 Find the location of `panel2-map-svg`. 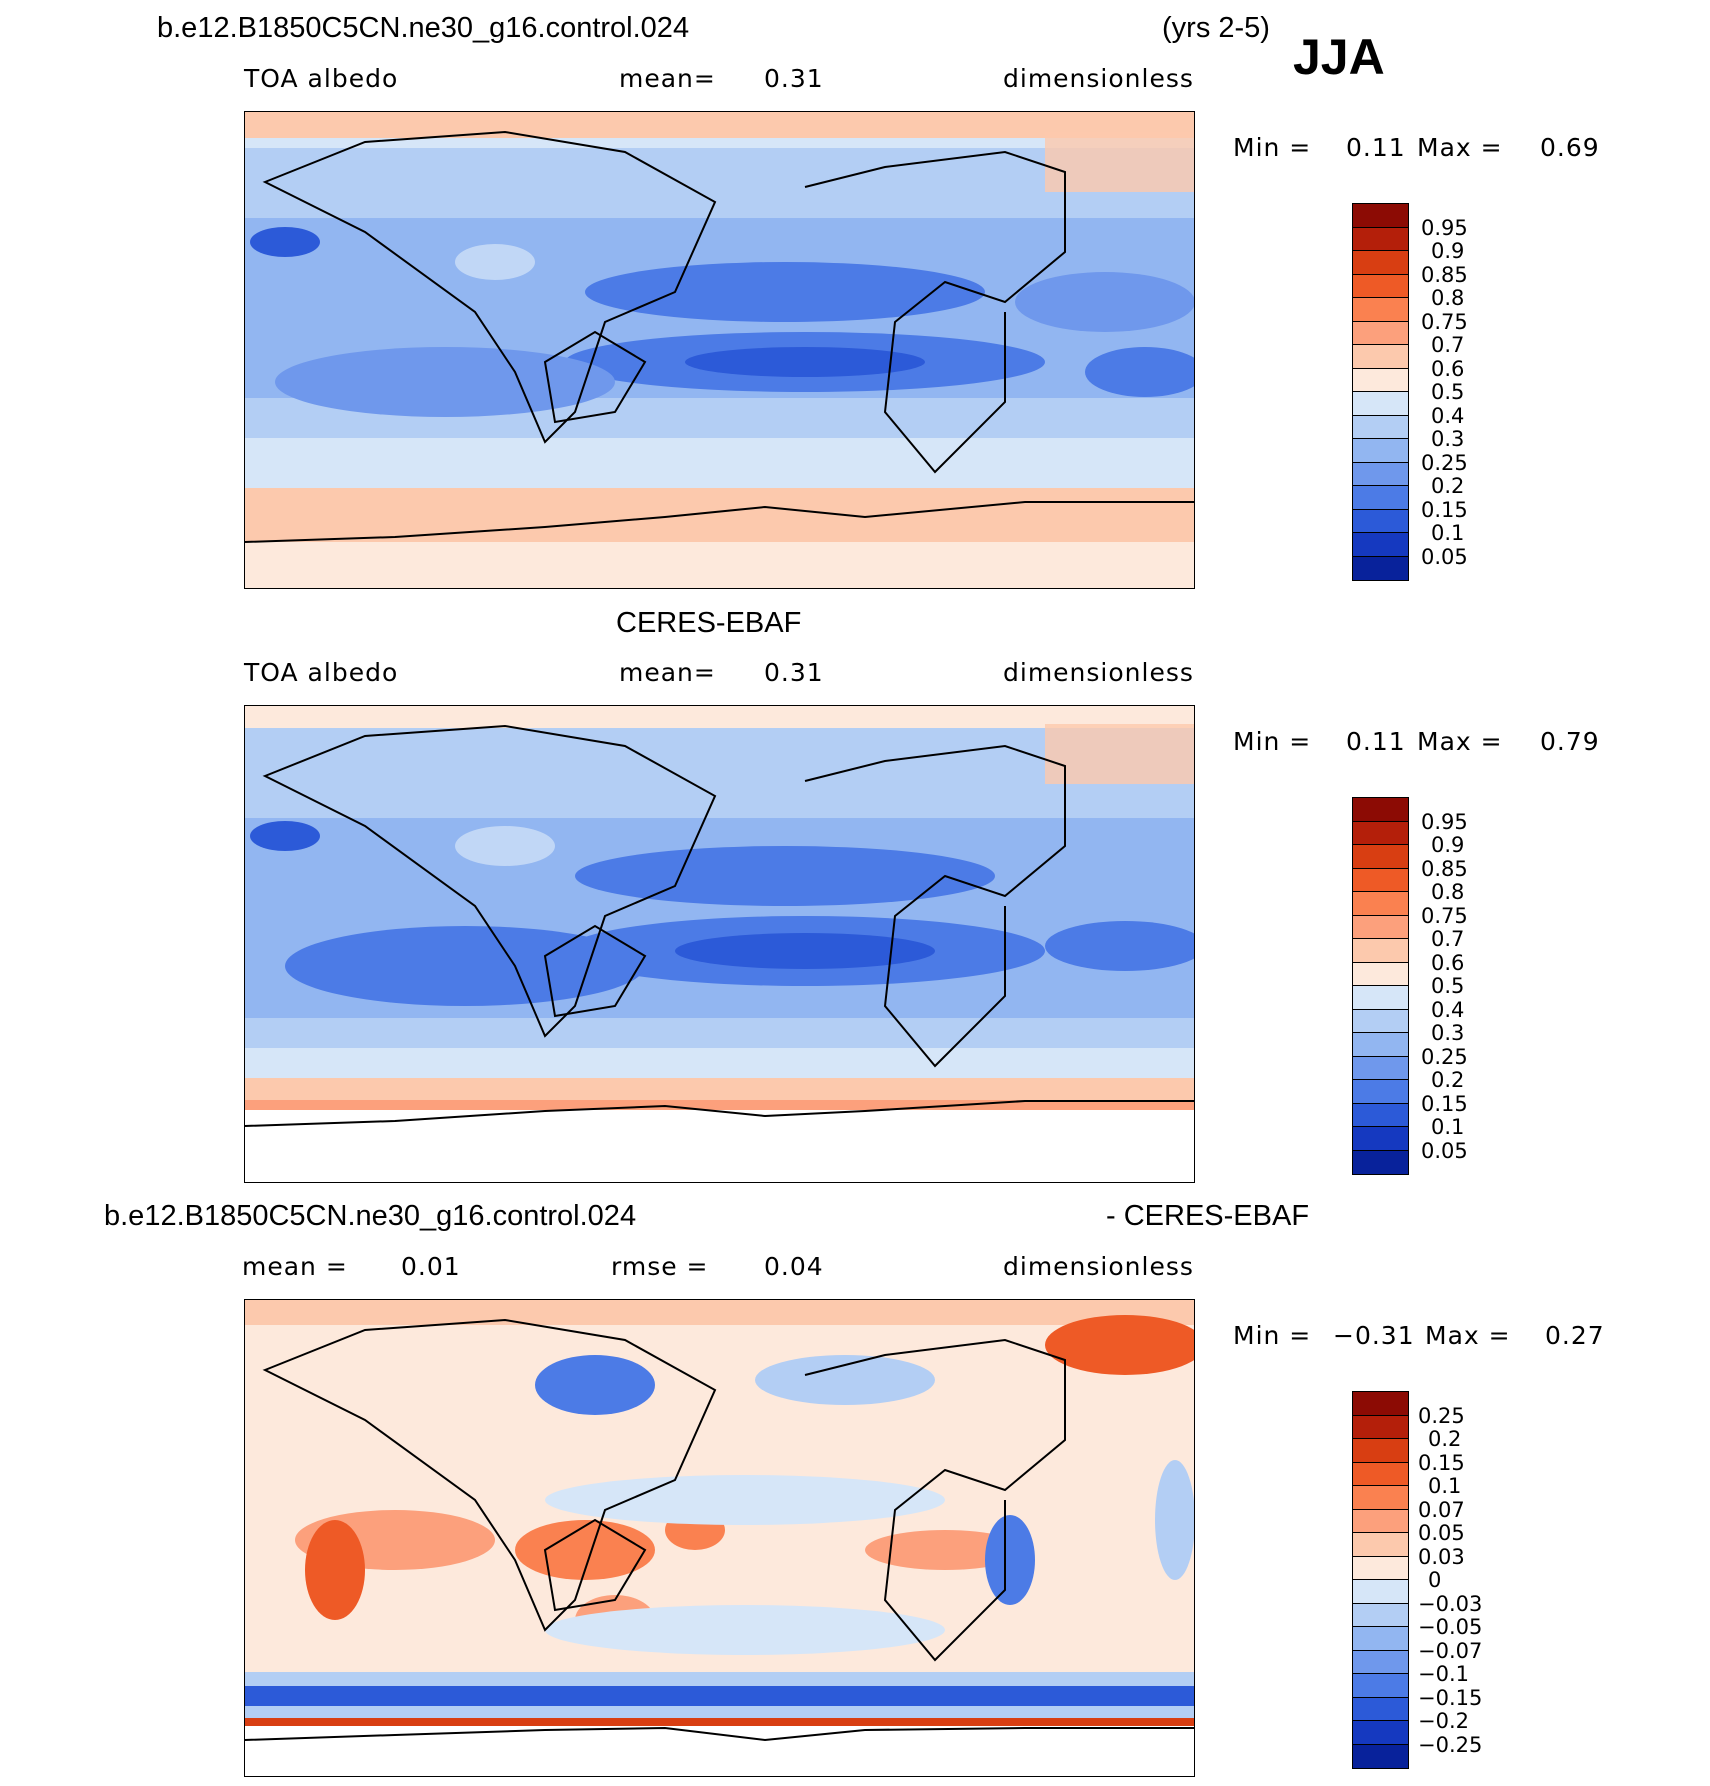

panel2-map-svg is located at coordinates (719, 944).